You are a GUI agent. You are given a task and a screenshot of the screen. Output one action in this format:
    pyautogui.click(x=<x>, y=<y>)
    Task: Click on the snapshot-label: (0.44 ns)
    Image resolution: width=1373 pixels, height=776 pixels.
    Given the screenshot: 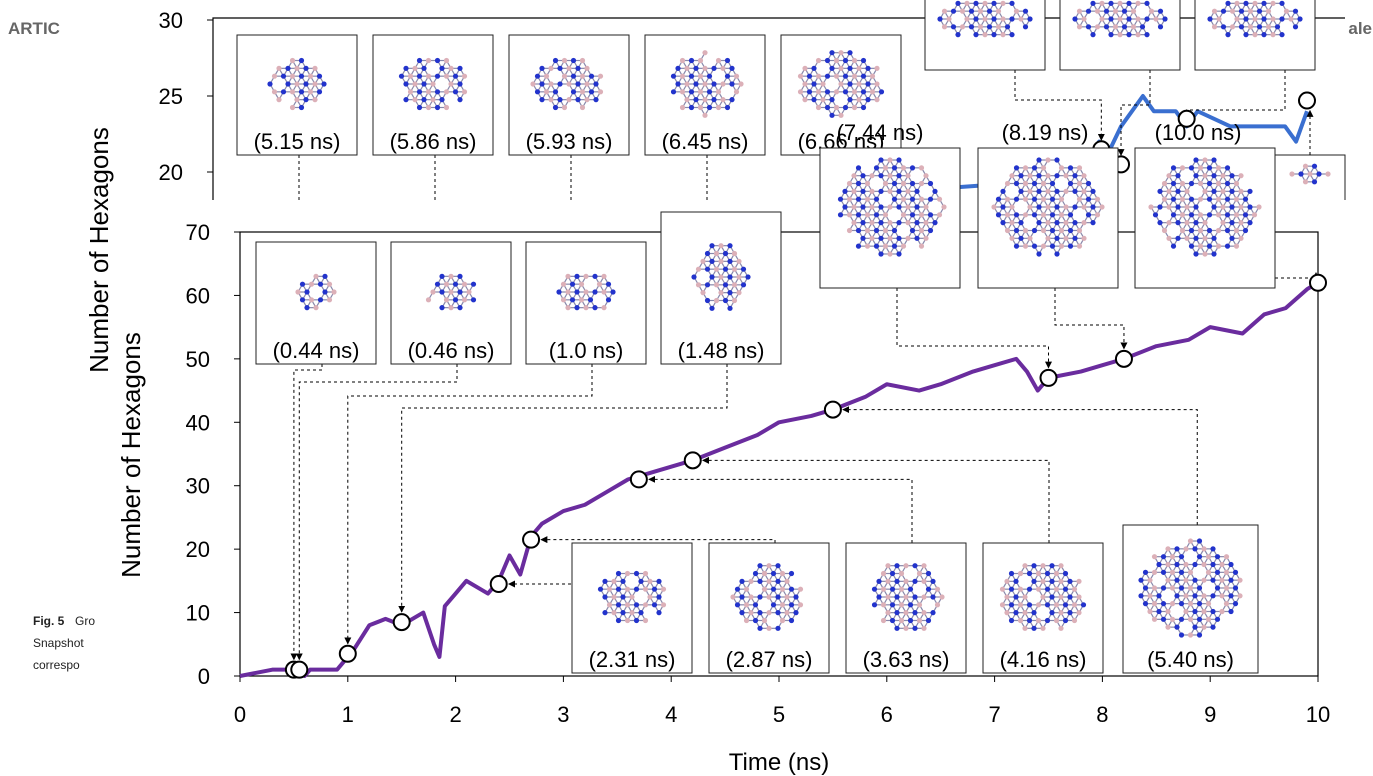 What is the action you would take?
    pyautogui.click(x=316, y=350)
    